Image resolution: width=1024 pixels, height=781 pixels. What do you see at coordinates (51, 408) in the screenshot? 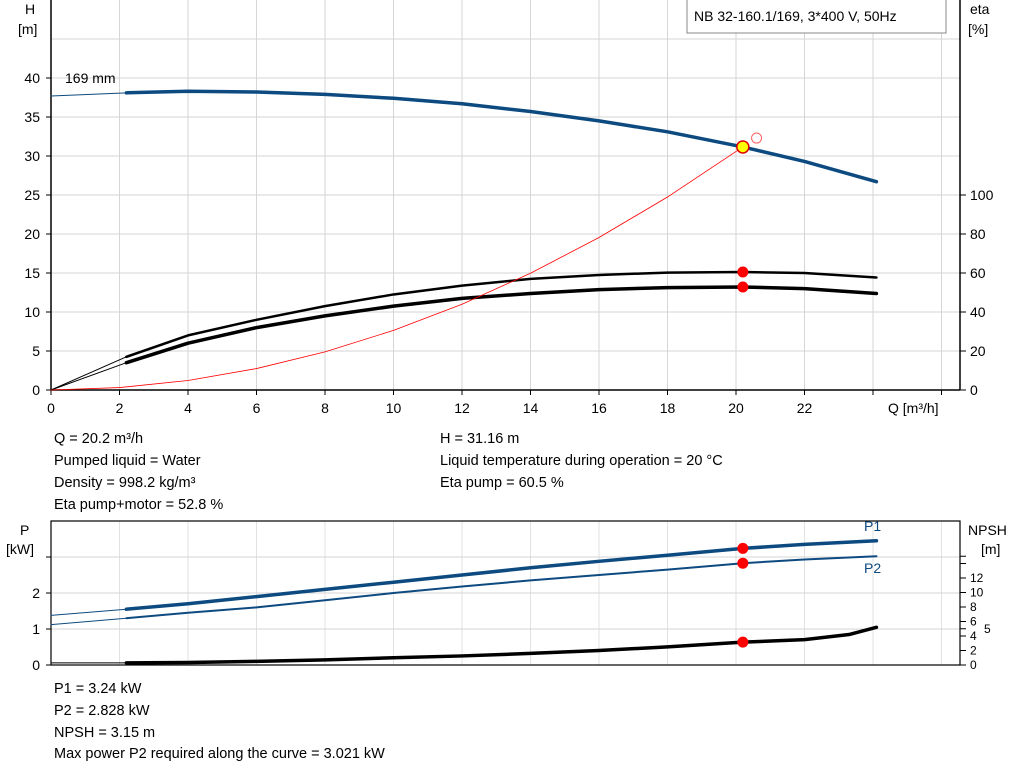
I see `x-tick-label: 0` at bounding box center [51, 408].